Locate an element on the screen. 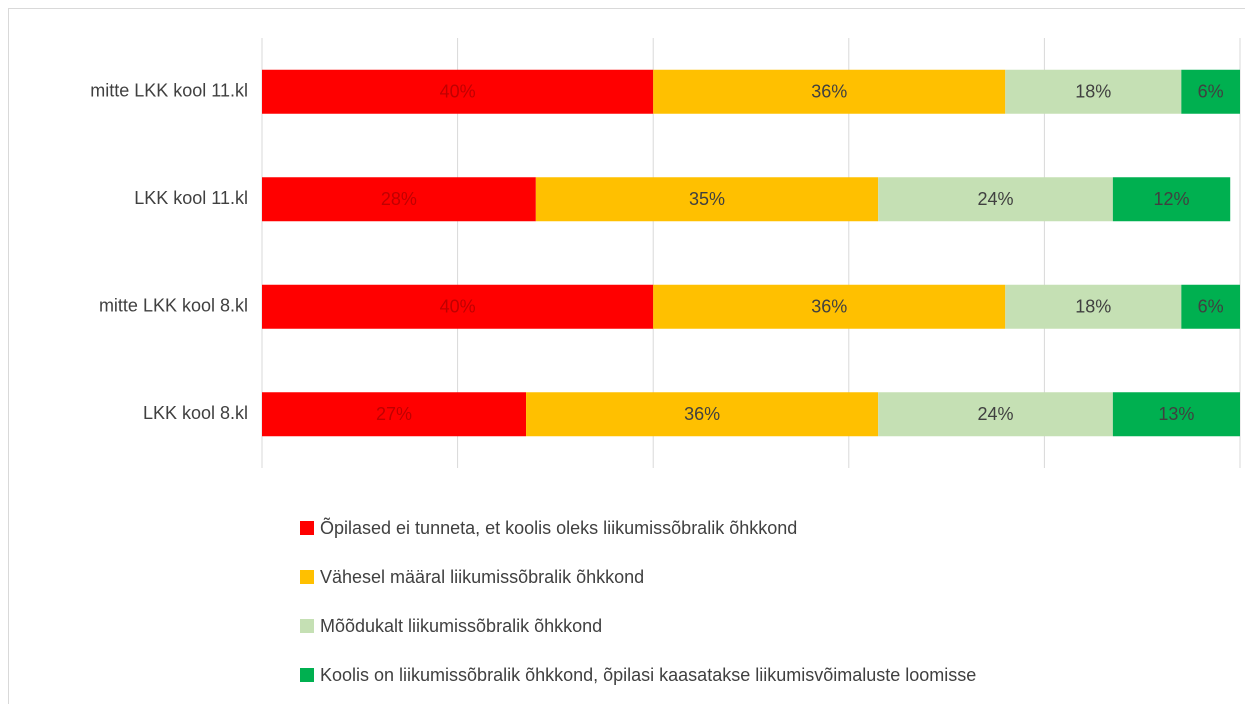 The image size is (1245, 704). data-label: 27% is located at coordinates (394, 414).